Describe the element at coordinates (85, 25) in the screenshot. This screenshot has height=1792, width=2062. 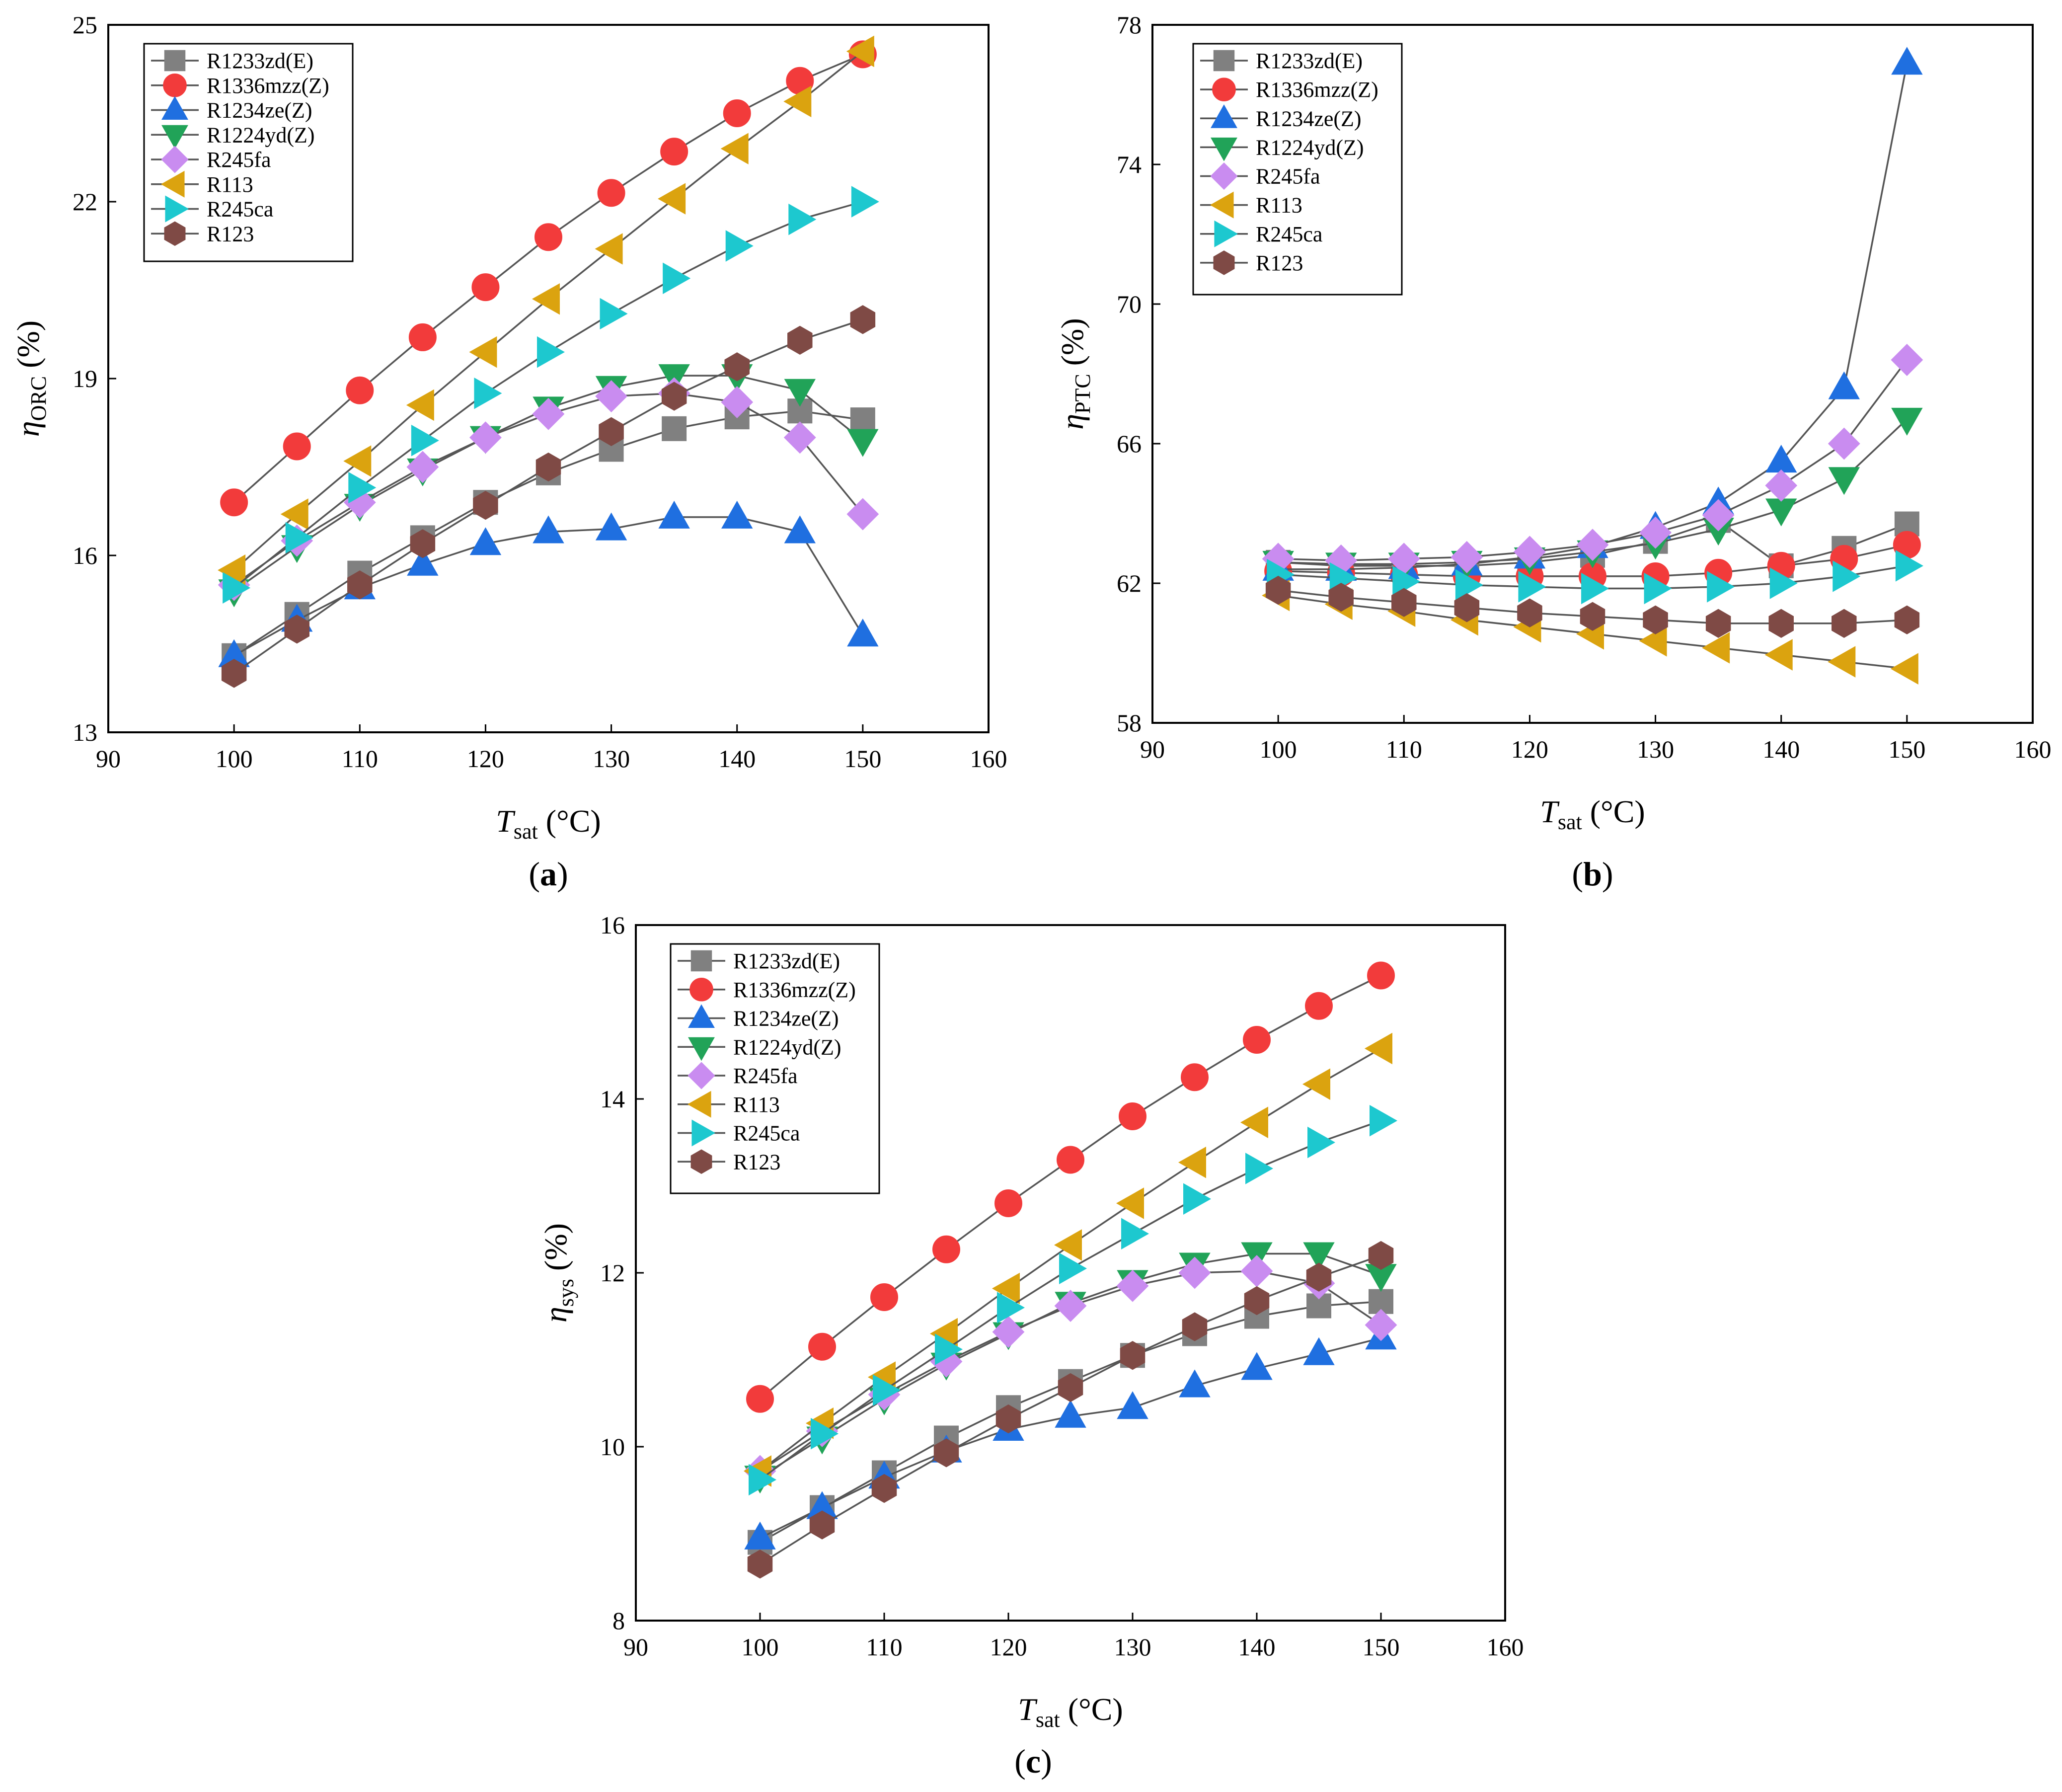
I see `y-tick-label: 25` at that location.